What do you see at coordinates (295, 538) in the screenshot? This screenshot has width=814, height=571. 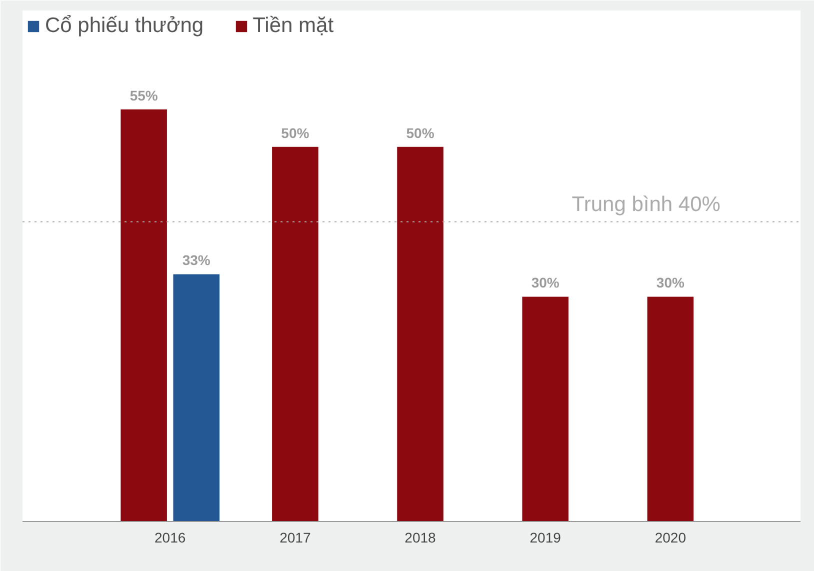 I see `x-tick-label: 2017` at bounding box center [295, 538].